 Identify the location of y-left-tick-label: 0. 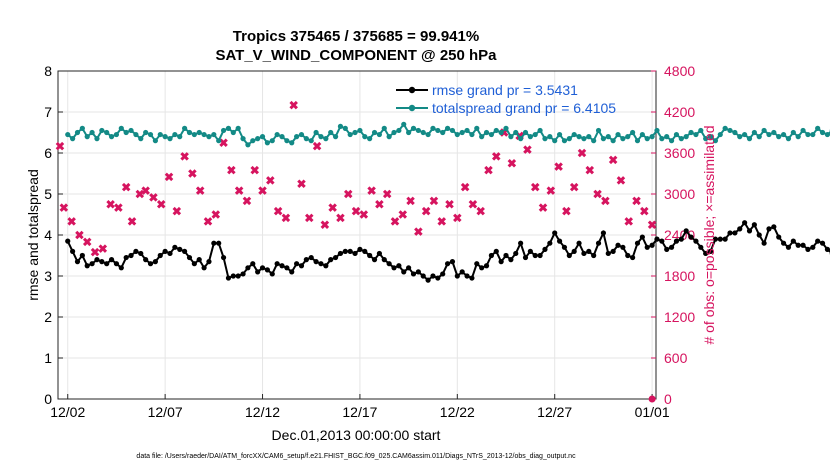
(48, 399).